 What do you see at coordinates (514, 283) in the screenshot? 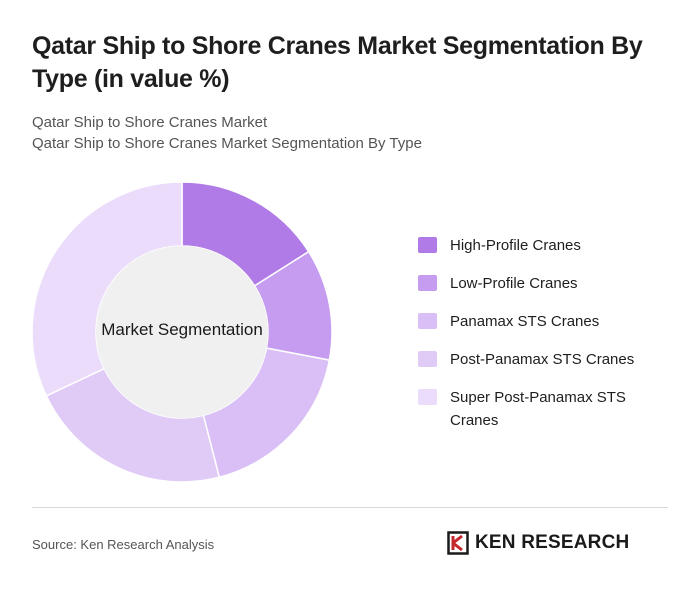
I see `legend-label: Low-Profile Cranes` at bounding box center [514, 283].